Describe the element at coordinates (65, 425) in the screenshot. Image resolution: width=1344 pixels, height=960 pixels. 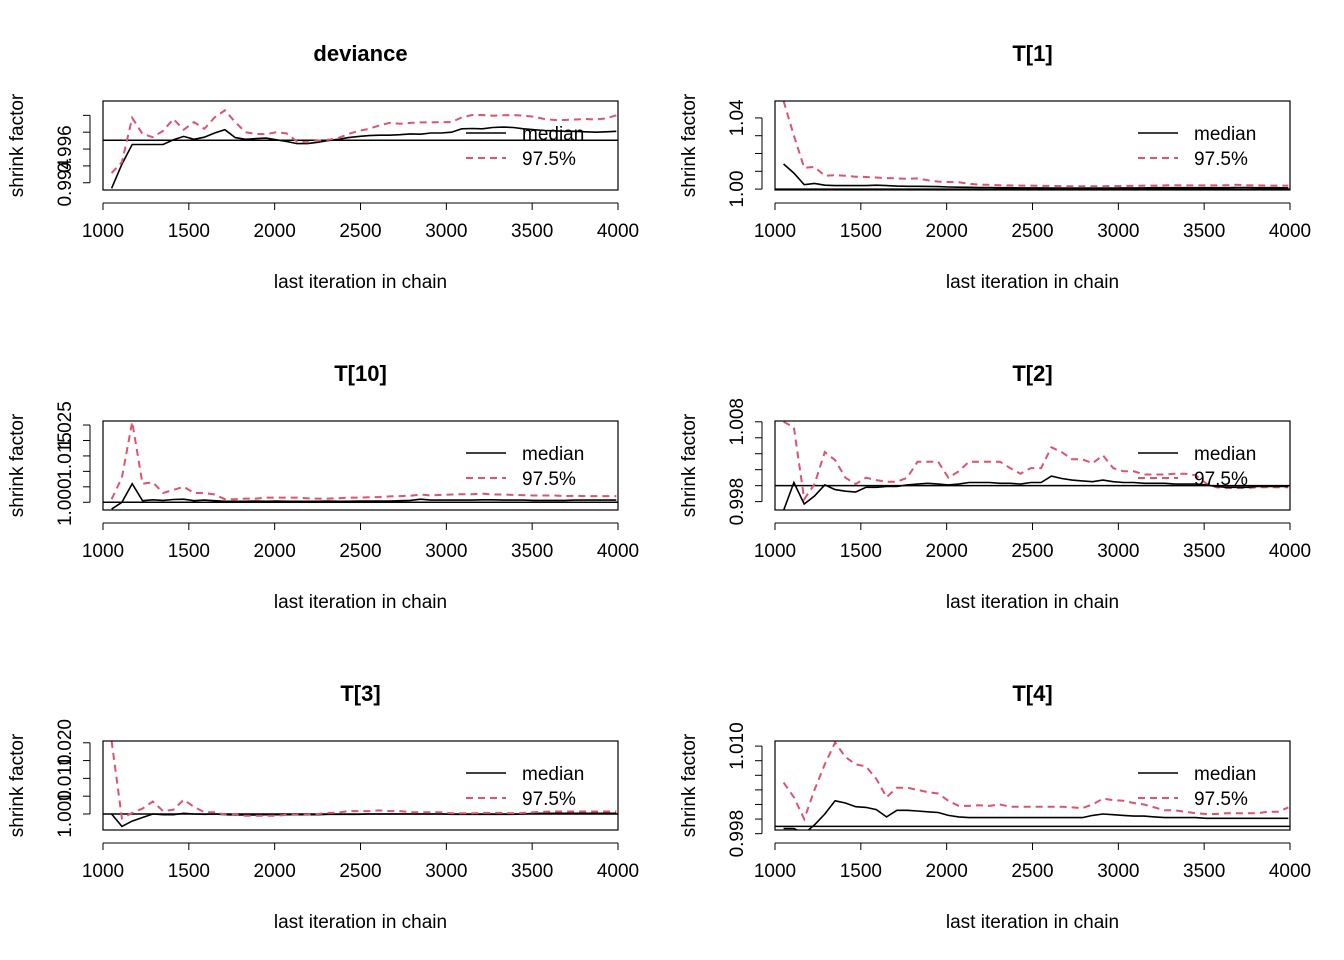
I see `y-tick-label: 1.025` at that location.